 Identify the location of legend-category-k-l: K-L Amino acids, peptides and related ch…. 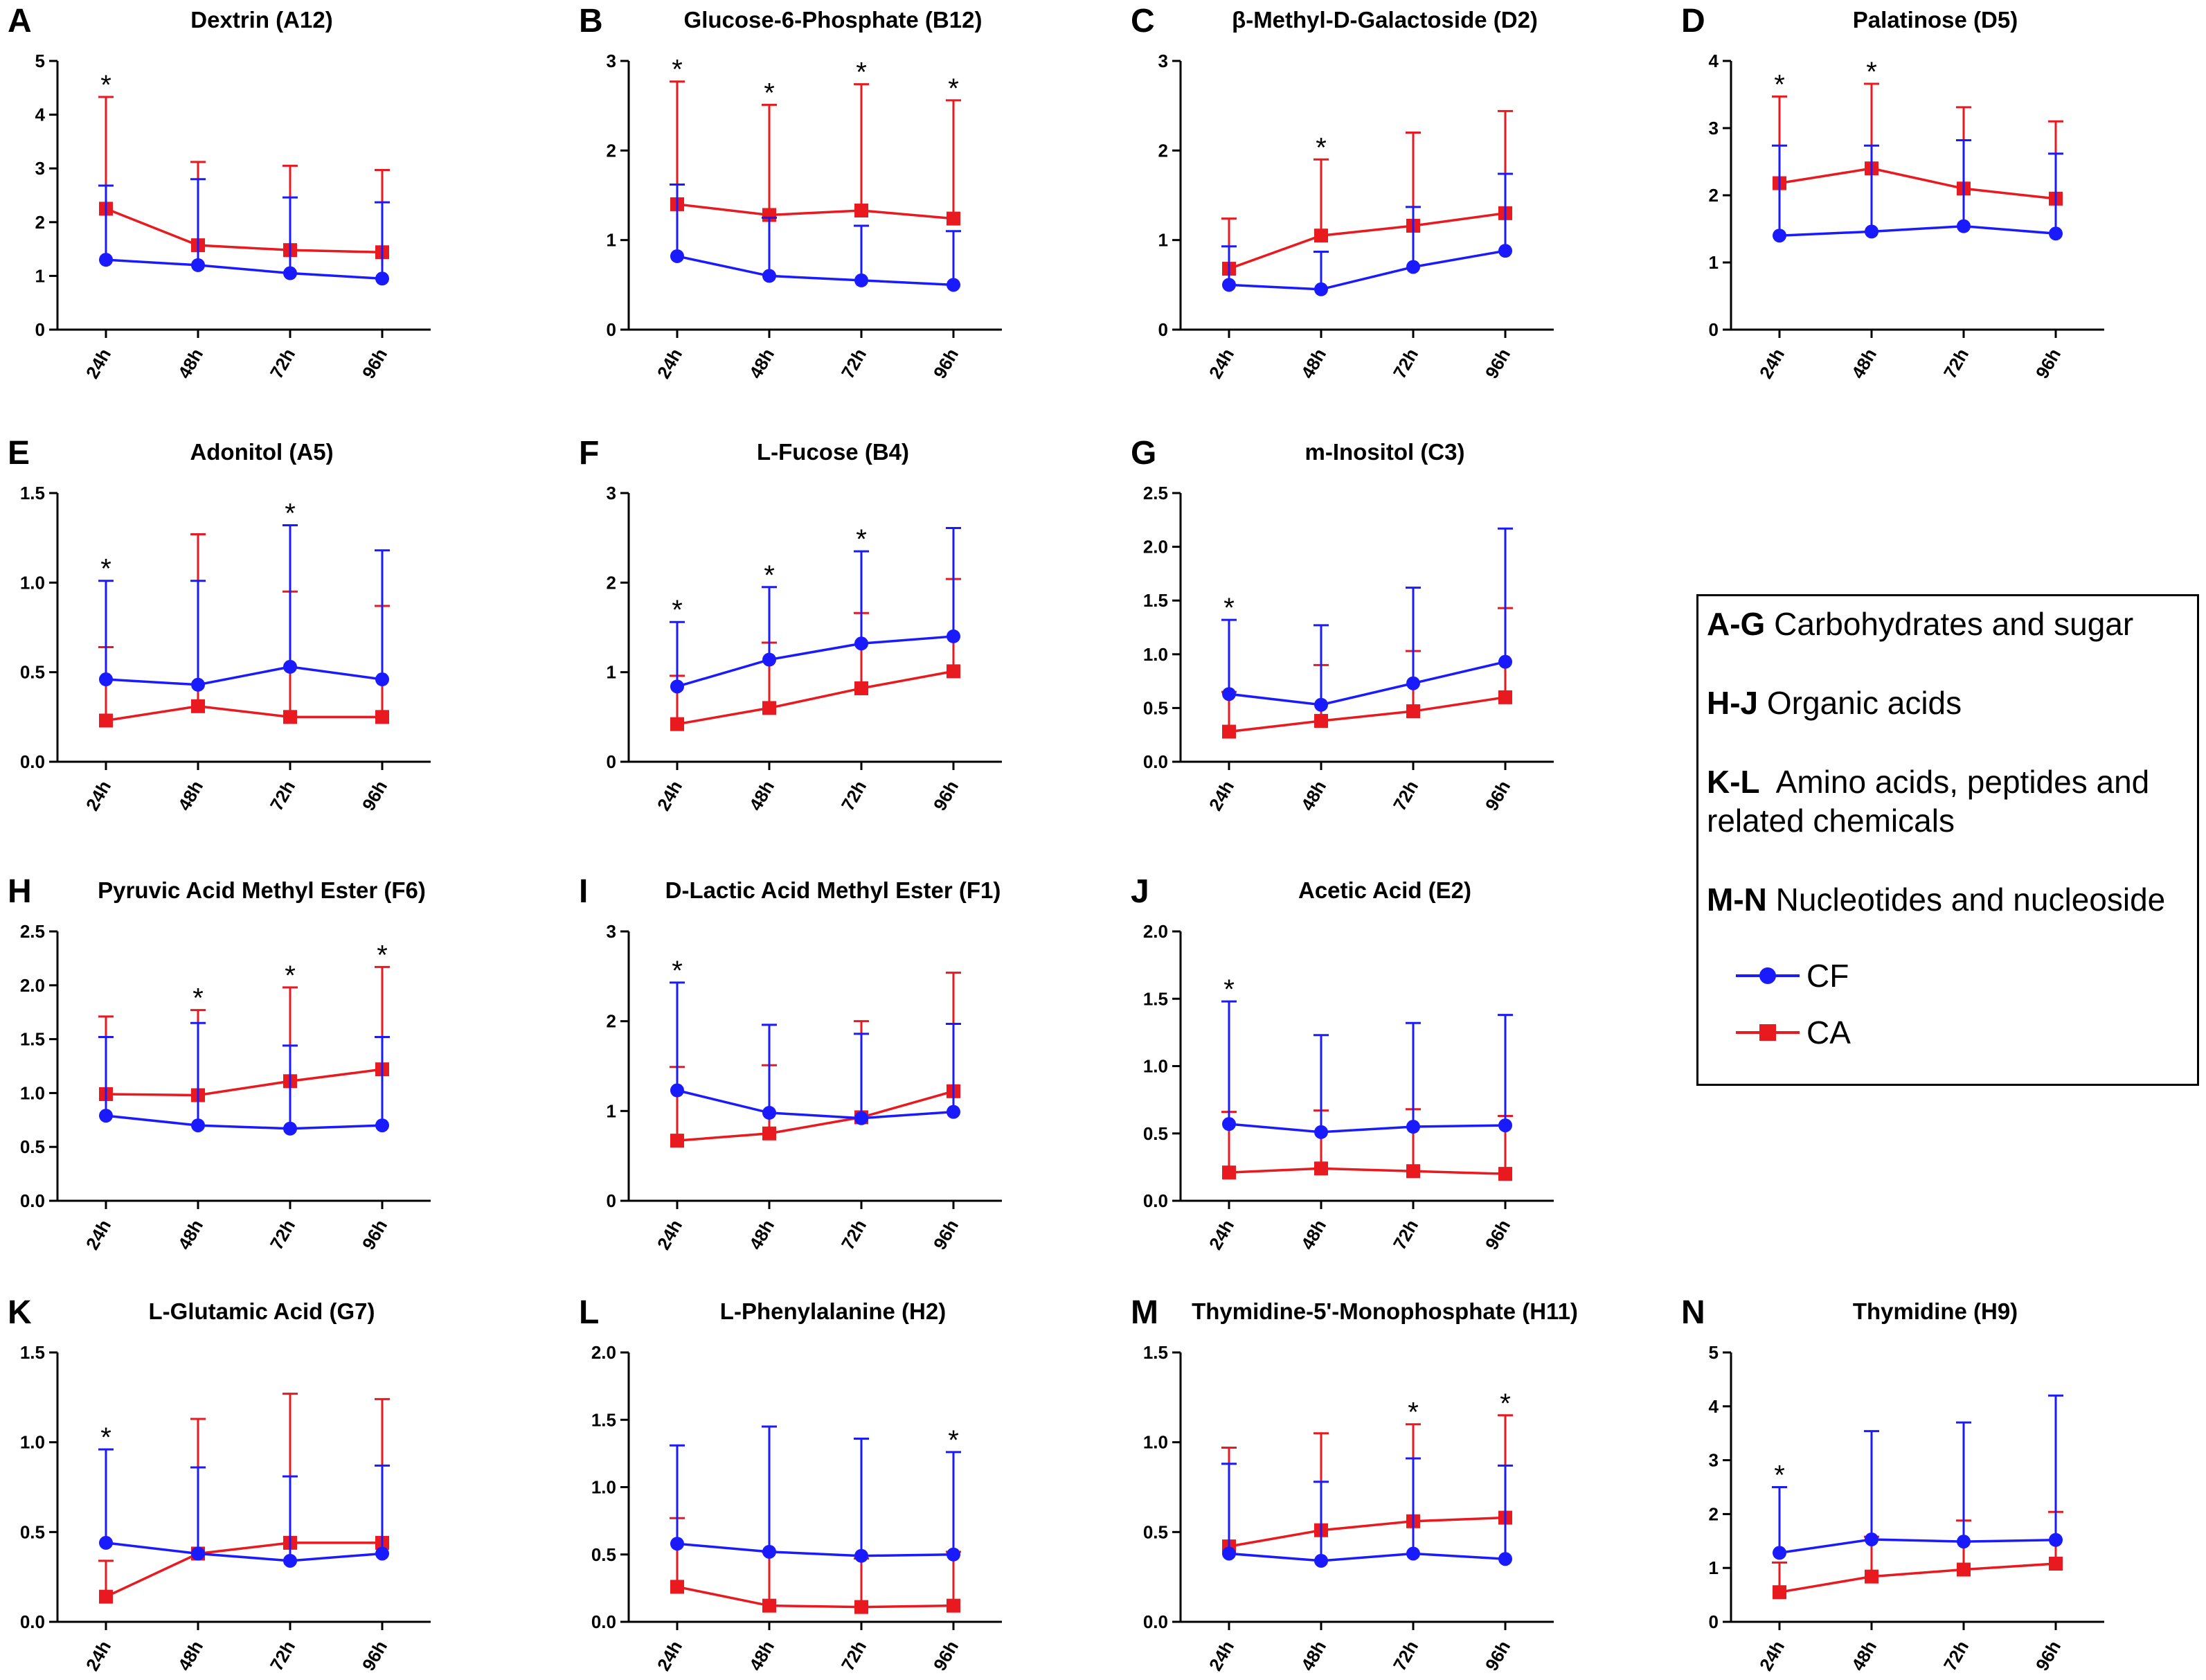
(1928, 801).